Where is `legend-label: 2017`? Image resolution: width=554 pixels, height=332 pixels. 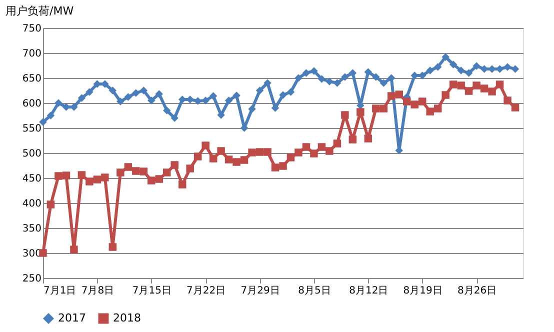 legend-label: 2017 is located at coordinates (72, 318).